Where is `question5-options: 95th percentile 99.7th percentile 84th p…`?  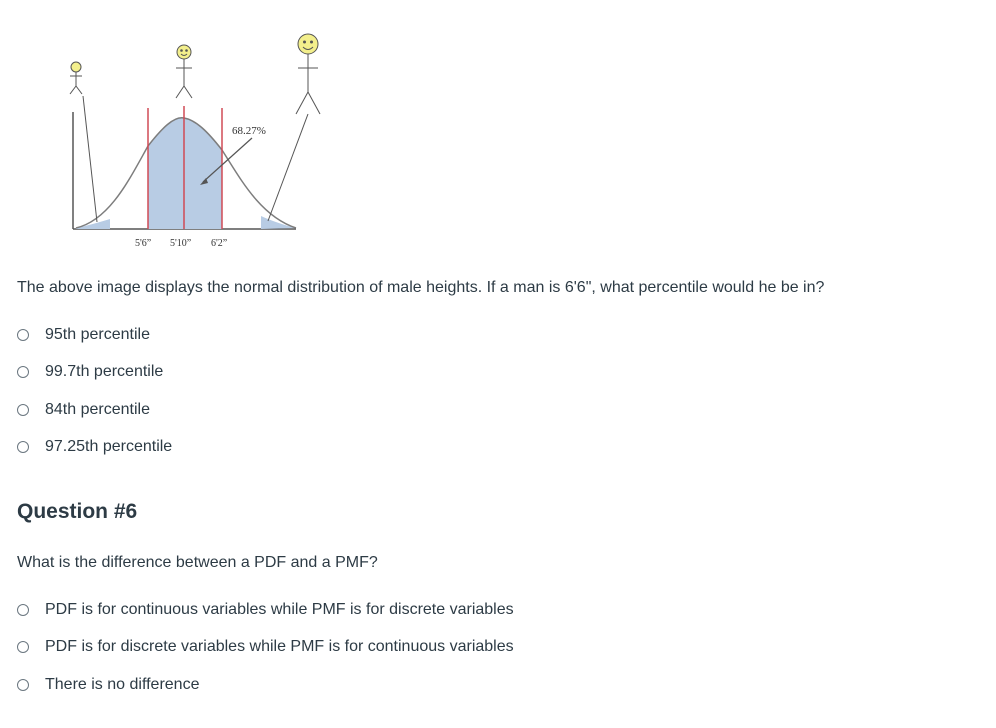
question5-options: 95th percentile 99.7th percentile 84th p… is located at coordinates (94, 391).